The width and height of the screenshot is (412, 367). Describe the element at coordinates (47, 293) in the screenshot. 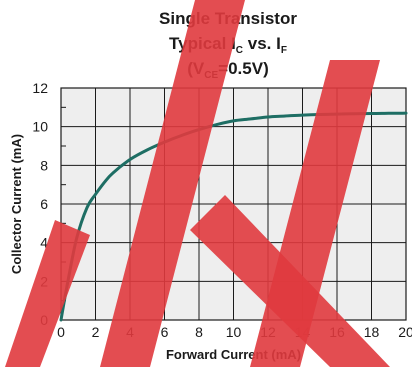

I see `watermark-stroke` at that location.